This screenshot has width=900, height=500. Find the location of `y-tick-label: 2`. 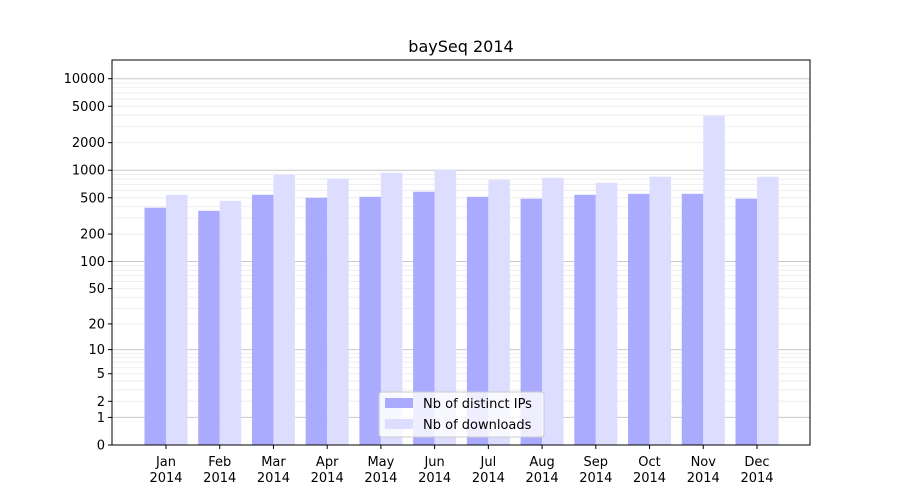

y-tick-label: 2 is located at coordinates (101, 402).